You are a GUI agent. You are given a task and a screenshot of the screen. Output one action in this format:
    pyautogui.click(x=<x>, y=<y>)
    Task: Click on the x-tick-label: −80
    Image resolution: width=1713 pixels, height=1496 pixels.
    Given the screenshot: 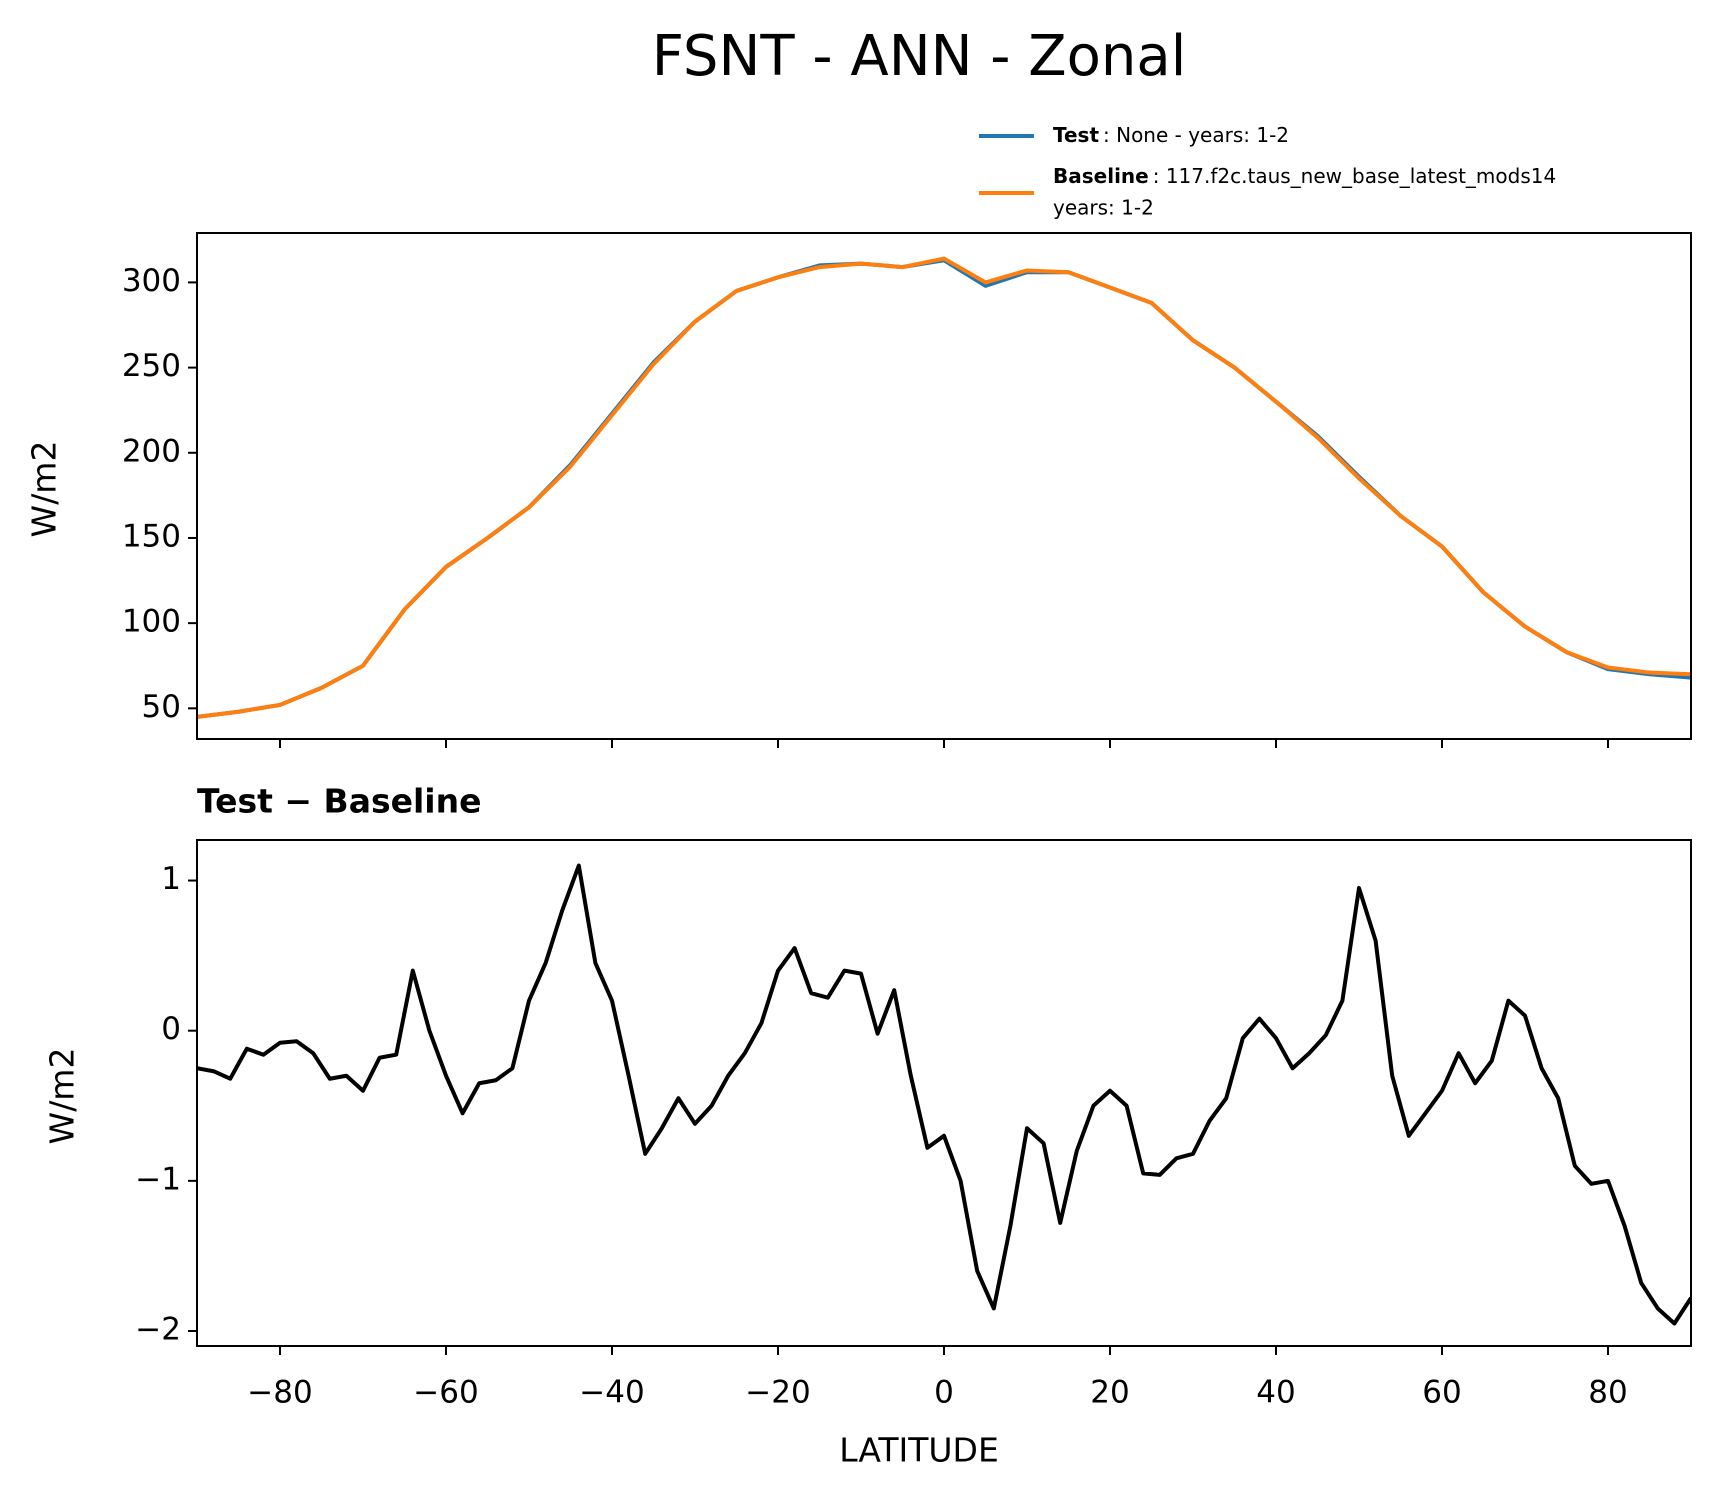 What is the action you would take?
    pyautogui.click(x=279, y=1393)
    